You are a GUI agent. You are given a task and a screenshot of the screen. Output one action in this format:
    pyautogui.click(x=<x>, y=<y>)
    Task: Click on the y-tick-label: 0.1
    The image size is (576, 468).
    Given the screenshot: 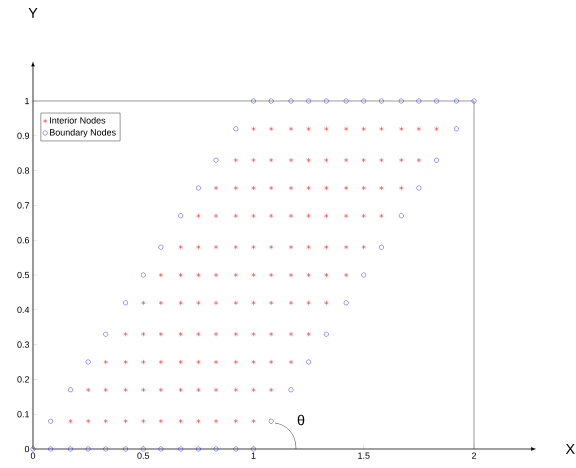 What is the action you would take?
    pyautogui.click(x=23, y=414)
    